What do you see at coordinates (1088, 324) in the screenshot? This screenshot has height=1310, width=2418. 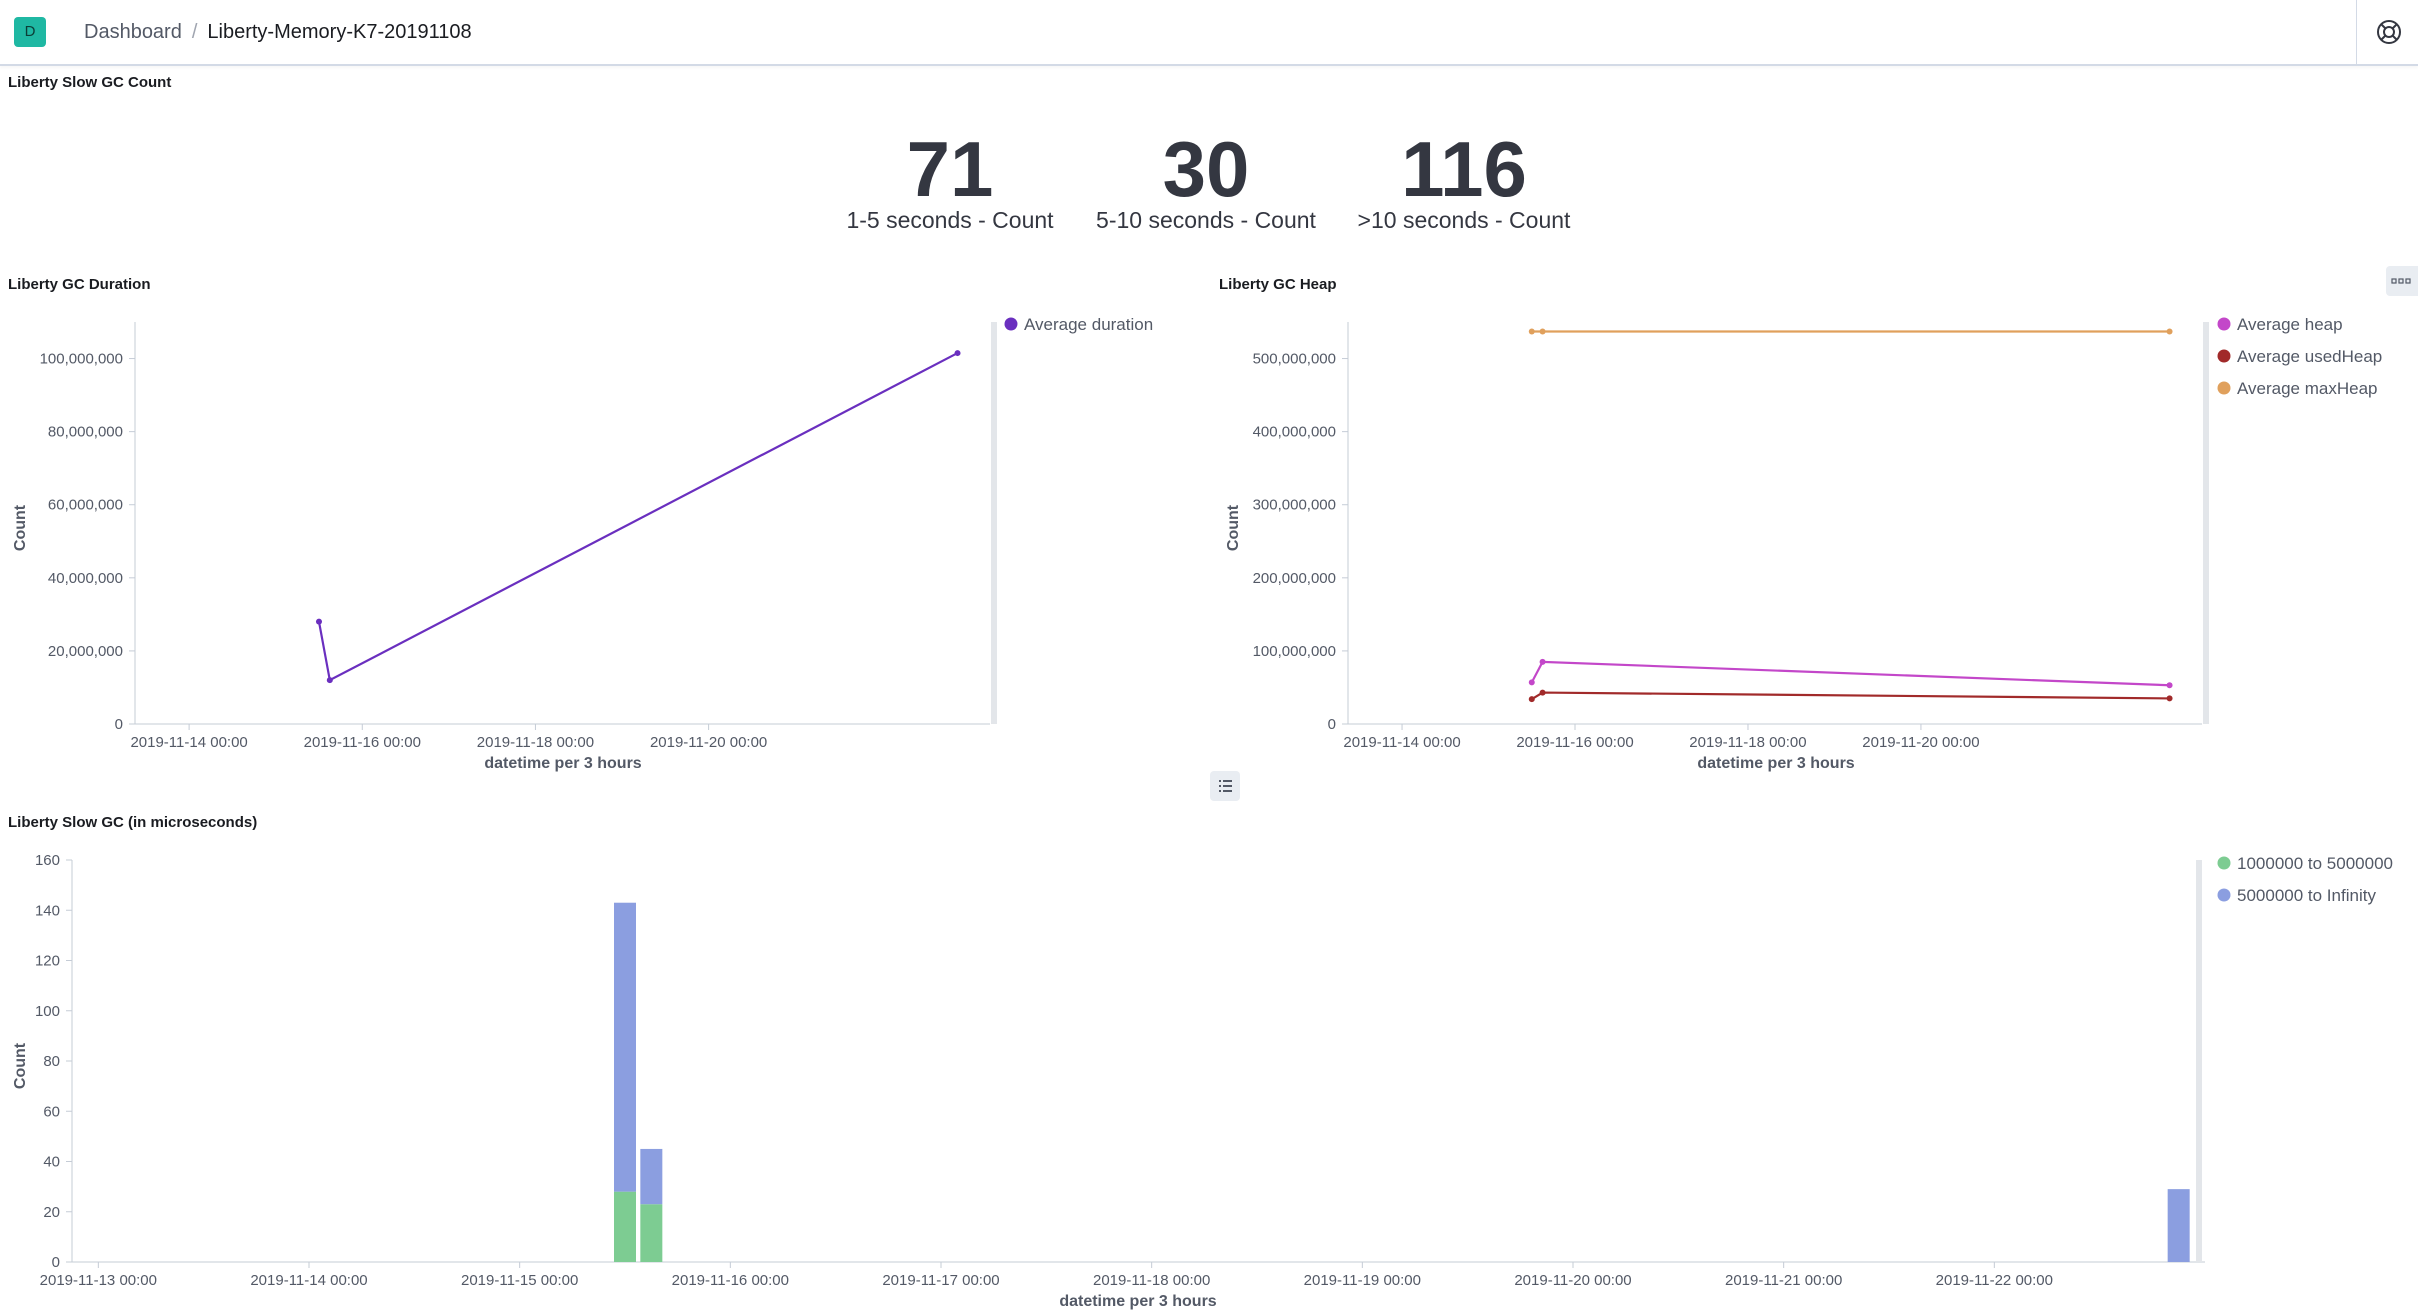 I see `legend-label: Average duration` at bounding box center [1088, 324].